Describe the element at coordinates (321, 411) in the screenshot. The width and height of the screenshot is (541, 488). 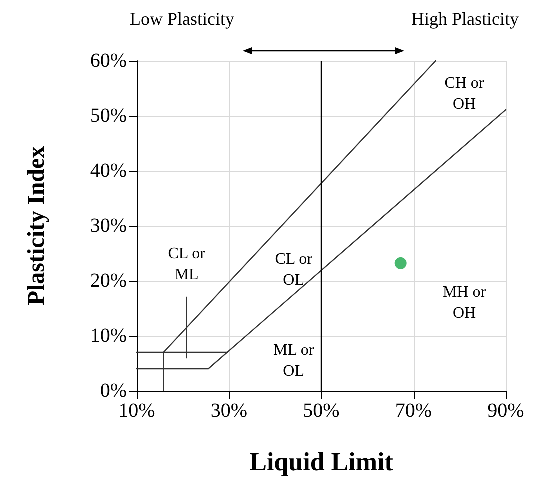
I see `x-tick-label: 50%` at that location.